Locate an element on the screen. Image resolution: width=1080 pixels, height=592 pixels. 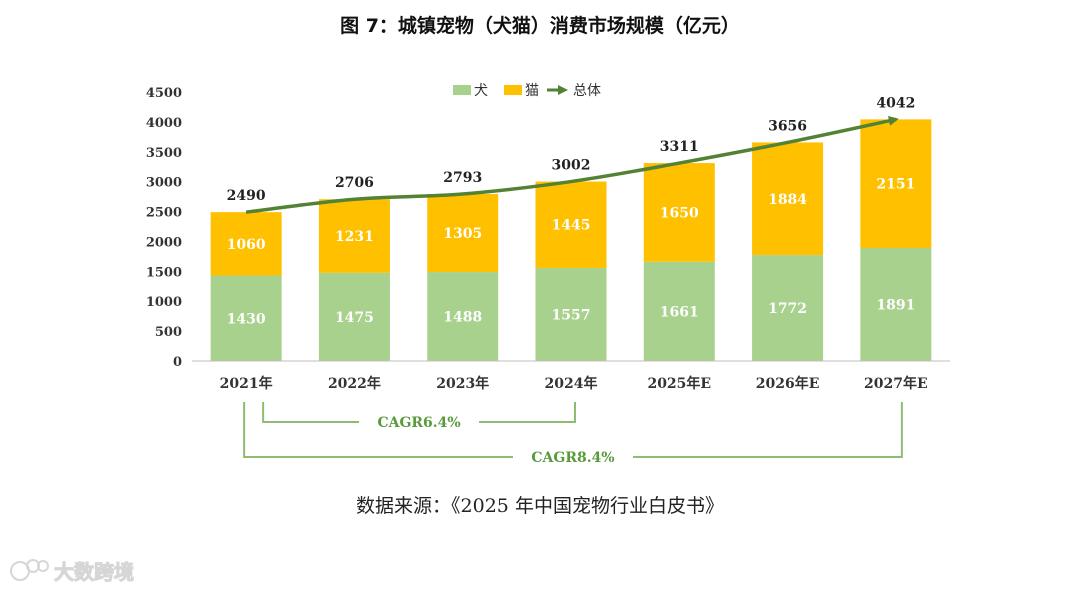
total-trend-line is located at coordinates (572, 164).